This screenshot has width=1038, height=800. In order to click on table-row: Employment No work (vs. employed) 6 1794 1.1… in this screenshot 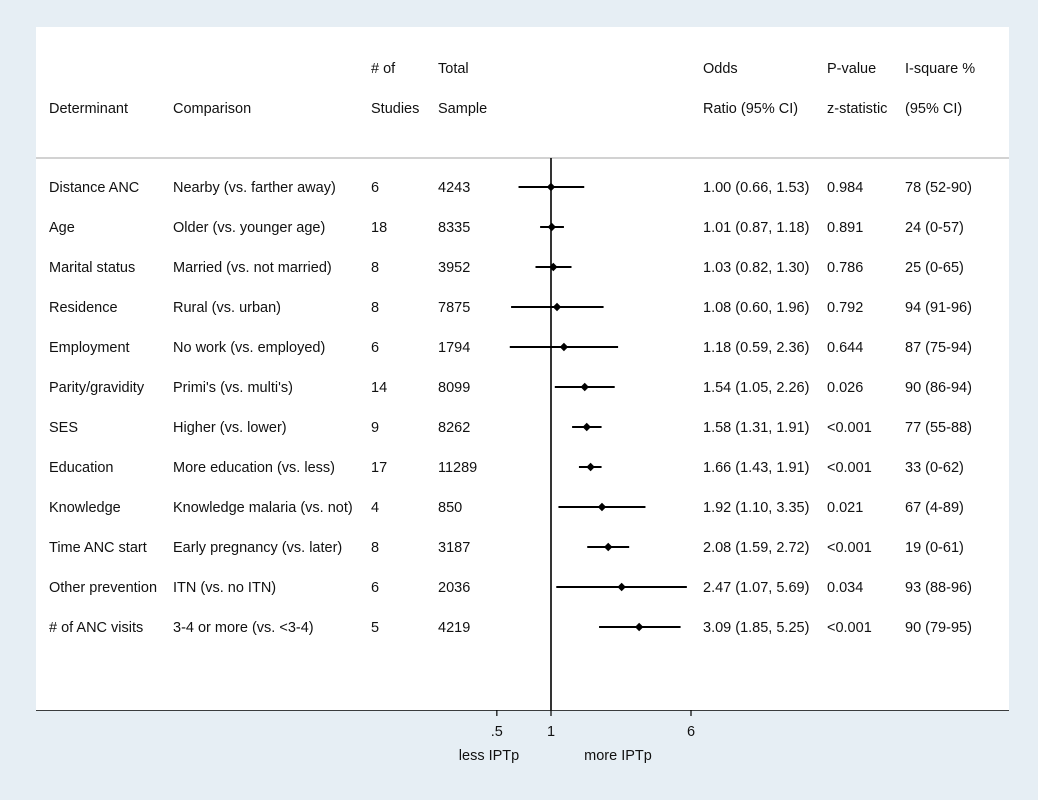, I will do `click(510, 348)`.